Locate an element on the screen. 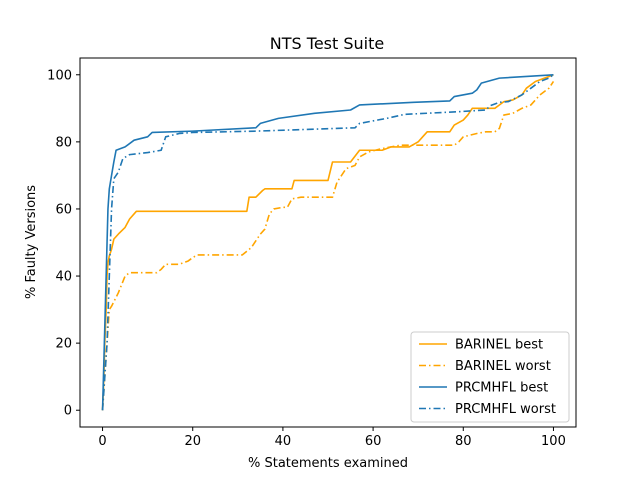 This screenshot has width=640, height=480. x-axis-label: % Statements examined is located at coordinates (328, 463).